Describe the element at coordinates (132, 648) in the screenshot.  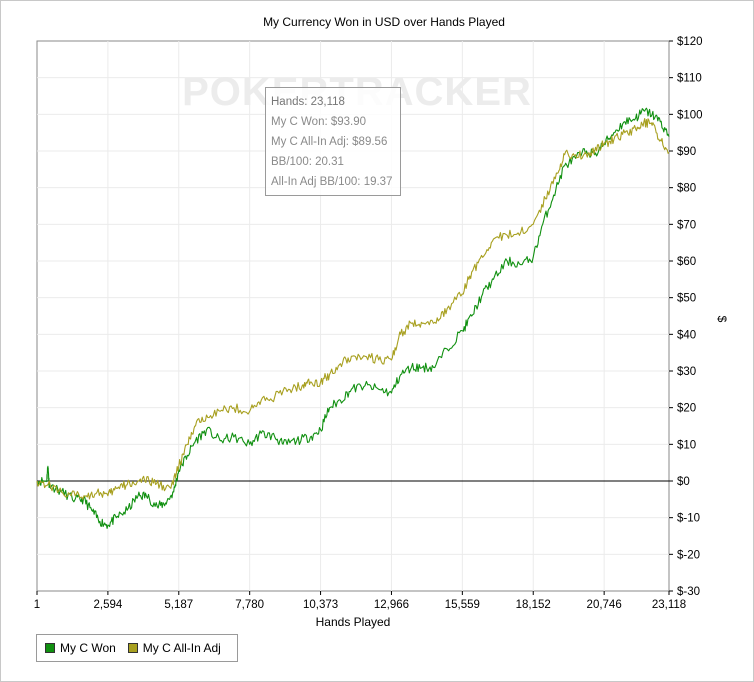
I see `legend-swatch-allin` at that location.